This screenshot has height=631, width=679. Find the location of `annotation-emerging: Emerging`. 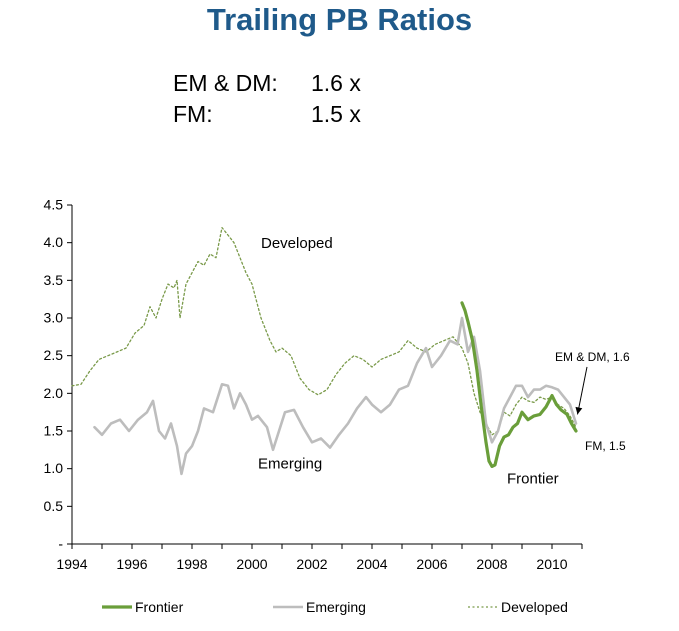

annotation-emerging: Emerging is located at coordinates (290, 464).